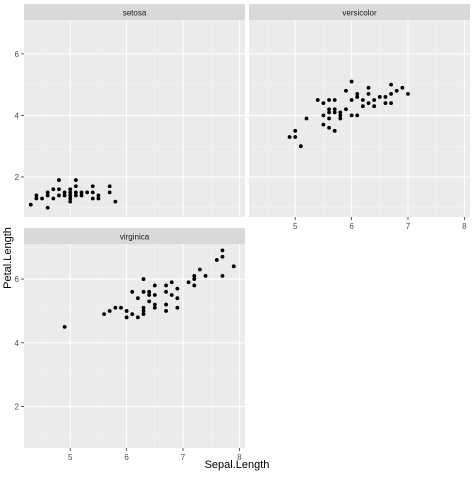  I want to click on facet-strip-label: versicolor, so click(359, 13).